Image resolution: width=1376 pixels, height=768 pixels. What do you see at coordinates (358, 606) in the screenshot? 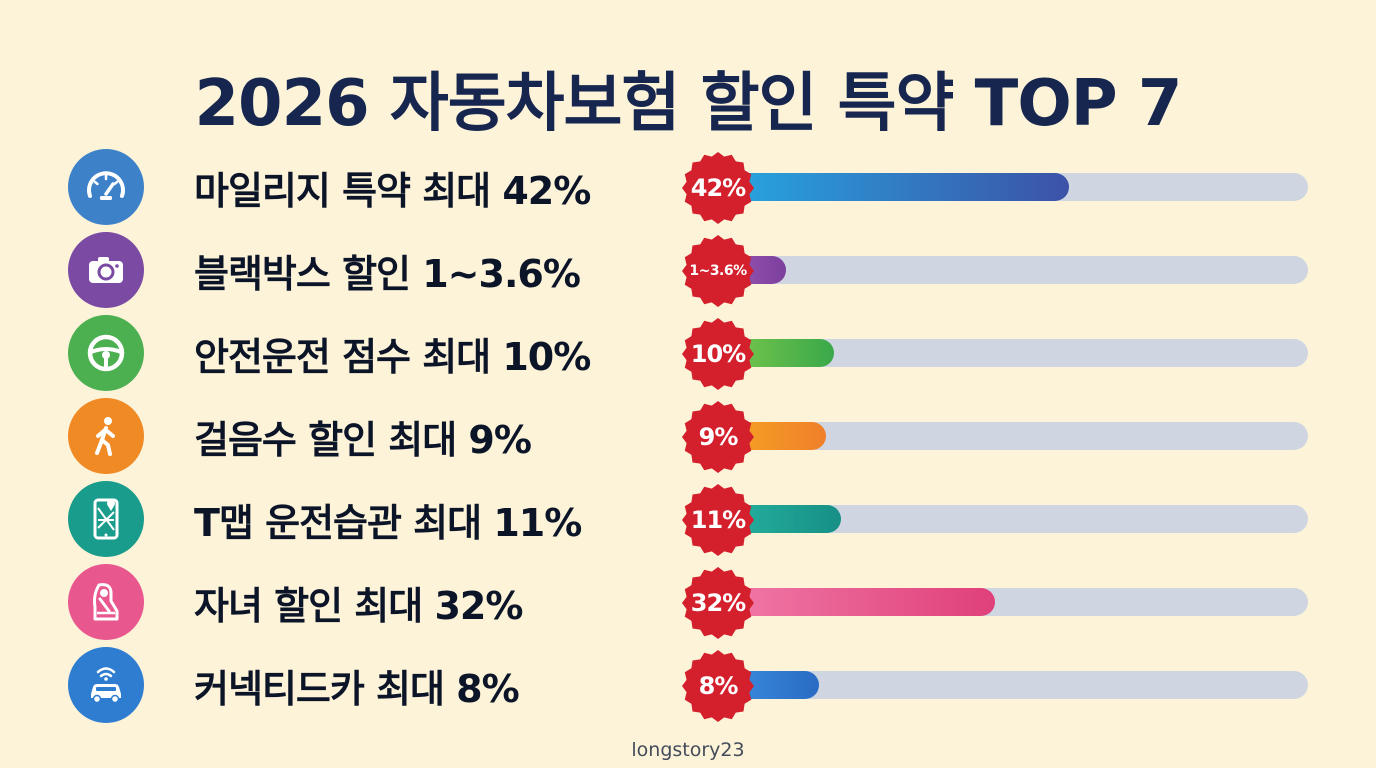
I see `category-label: 자녀 할인 최대 32%` at bounding box center [358, 606].